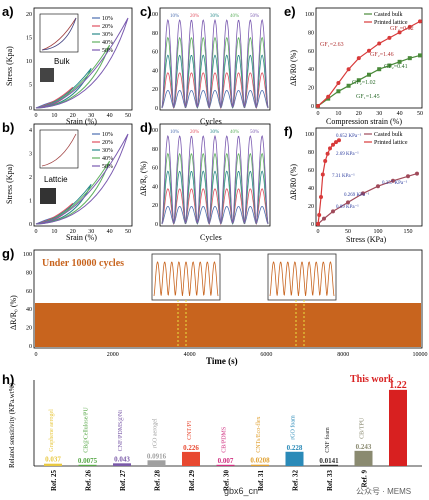  Describe the element at coordinates (296, 480) in the screenshot. I see `category-label: Ref. 32` at that location.